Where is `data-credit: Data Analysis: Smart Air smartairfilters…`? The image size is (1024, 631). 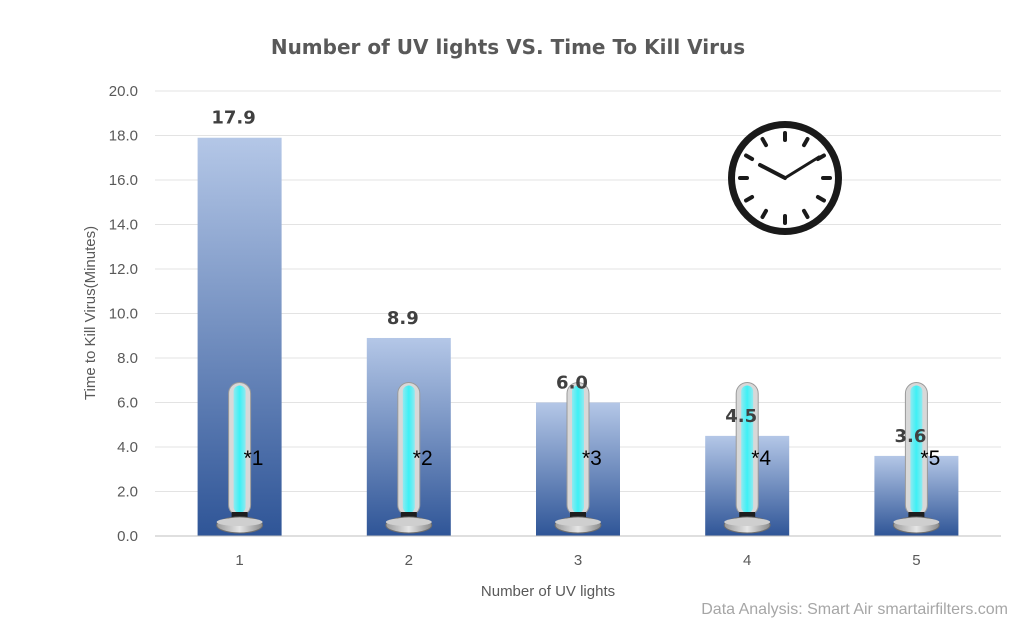
data-credit: Data Analysis: Smart Air smartairfilters… is located at coordinates (854, 609).